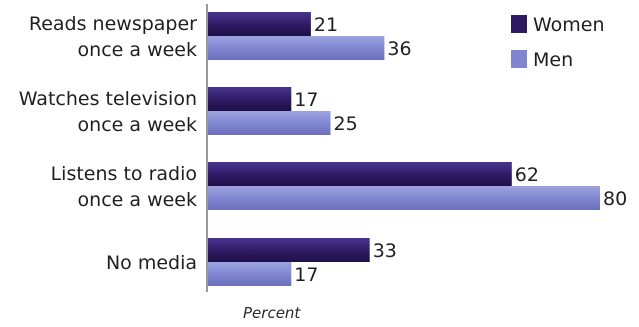  What do you see at coordinates (108, 99) in the screenshot?
I see `category-label-1-line-0: Watches television` at bounding box center [108, 99].